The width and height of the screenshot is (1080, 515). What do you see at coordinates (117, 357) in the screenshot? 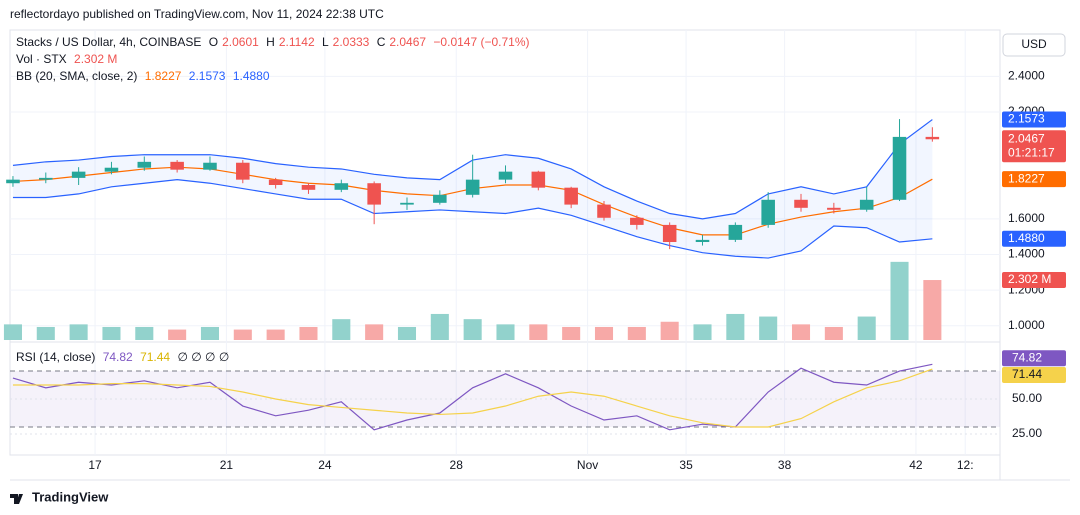
I see `rsi-value: 74.82` at bounding box center [117, 357].